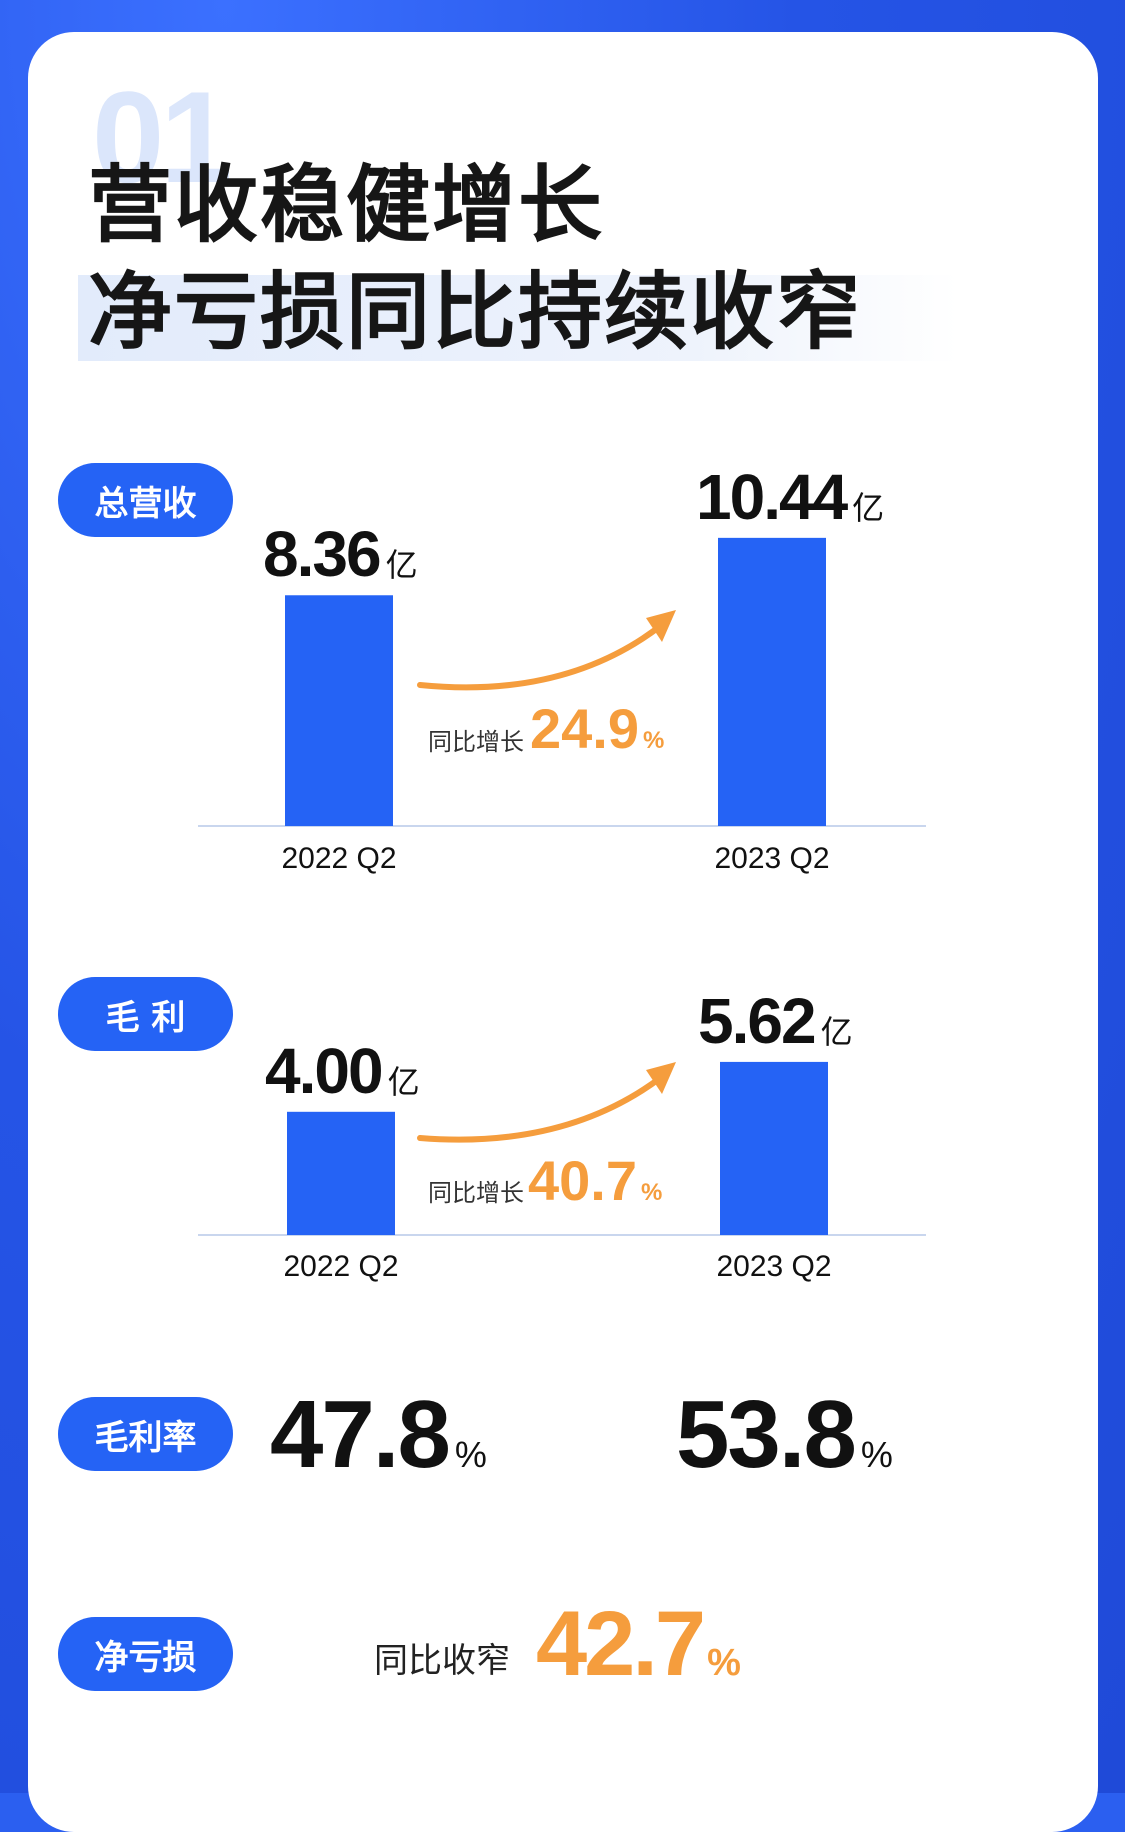 This screenshot has width=1125, height=1832. I want to click on net-loss-change-label: 同比收窄, so click(442, 1661).